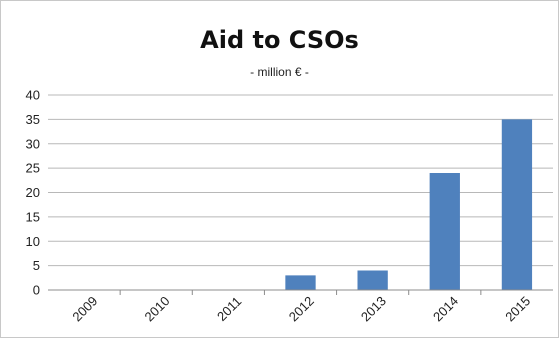 This screenshot has width=559, height=338. Describe the element at coordinates (33, 241) in the screenshot. I see `y-tick-label: 10` at that location.